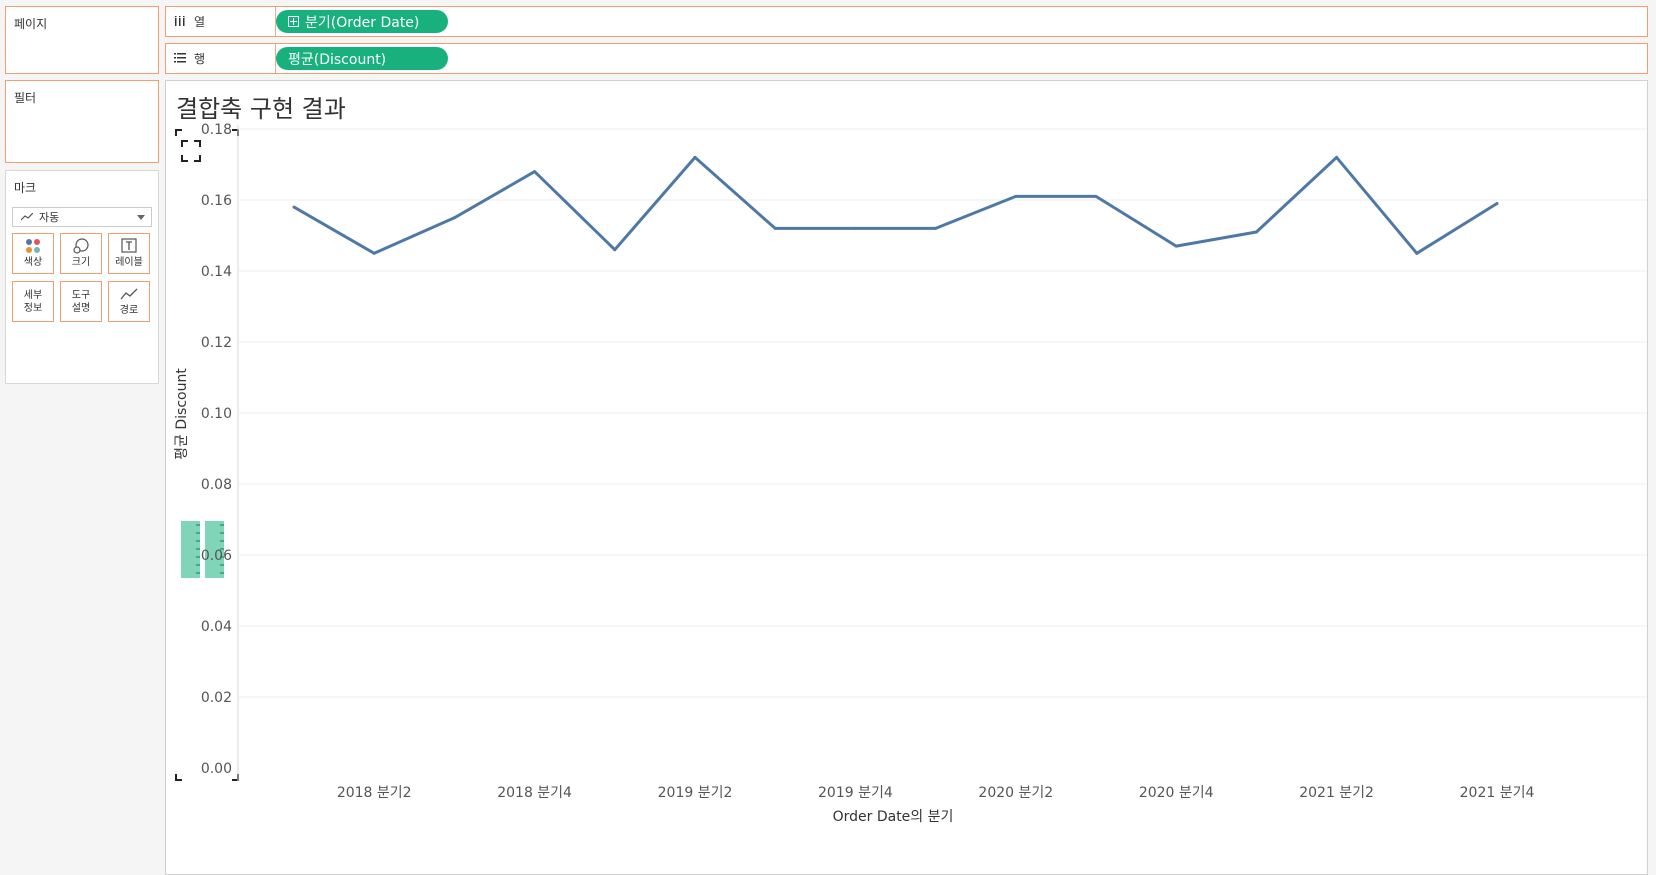  What do you see at coordinates (129, 246) in the screenshot?
I see `label-text-icon` at bounding box center [129, 246].